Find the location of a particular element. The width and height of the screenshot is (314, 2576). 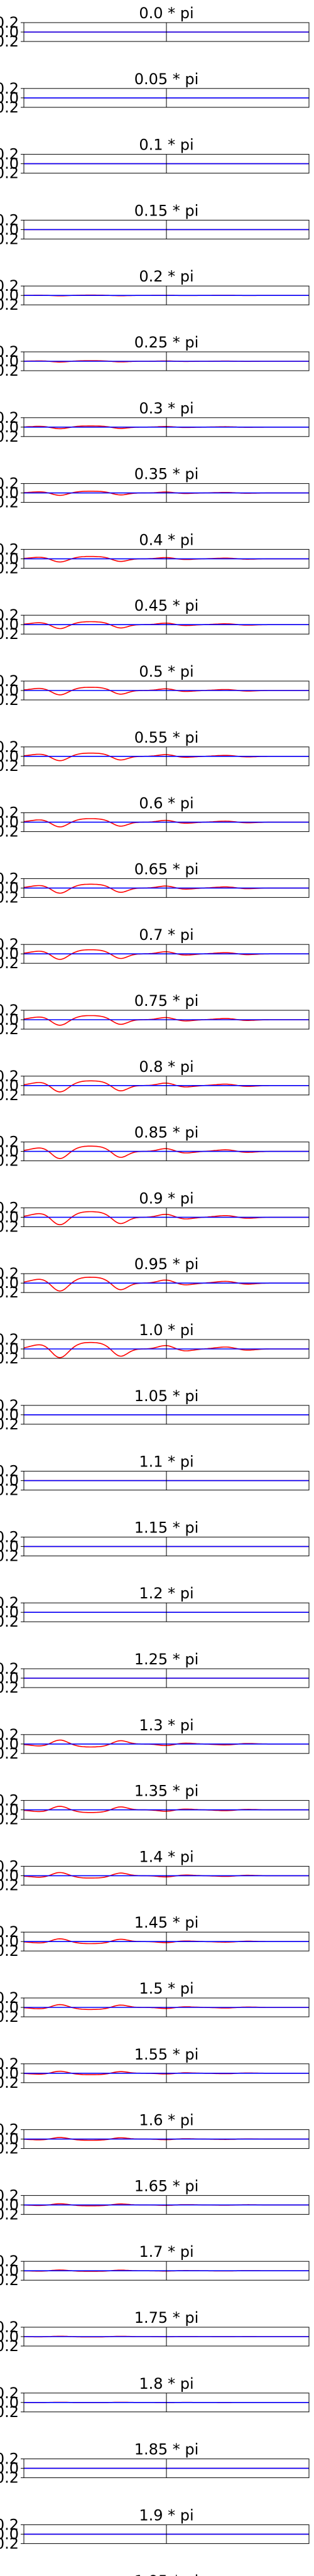

panel-2: 0.1 * pi 0.20.00.2 is located at coordinates (155, 159).